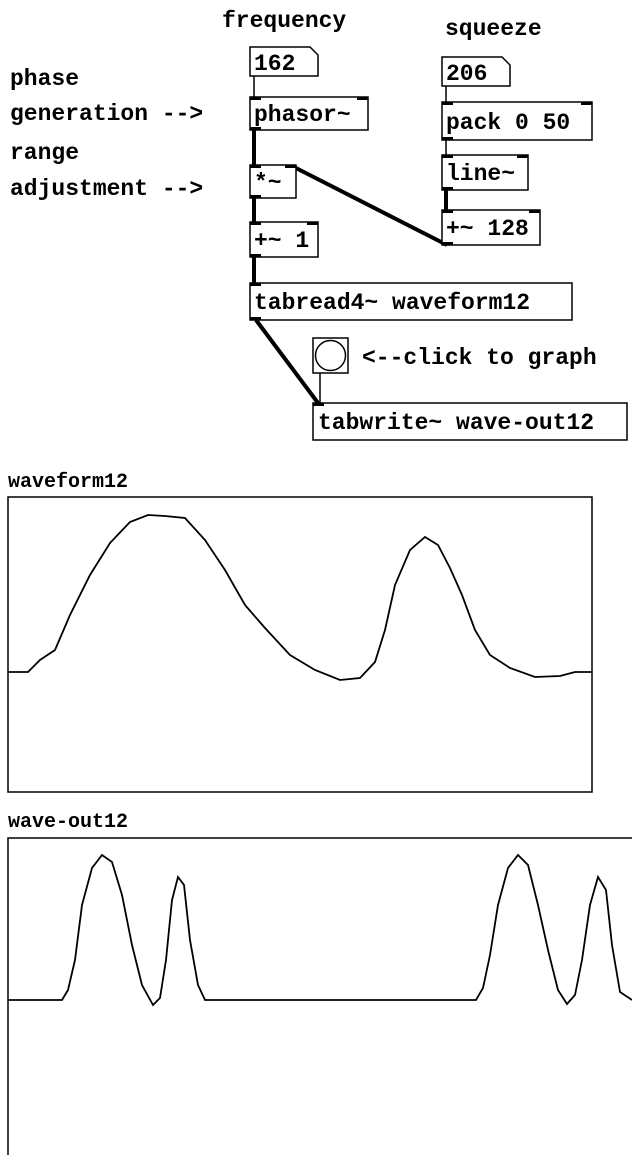  I want to click on object: tabread4~ waveform12, so click(411, 301).